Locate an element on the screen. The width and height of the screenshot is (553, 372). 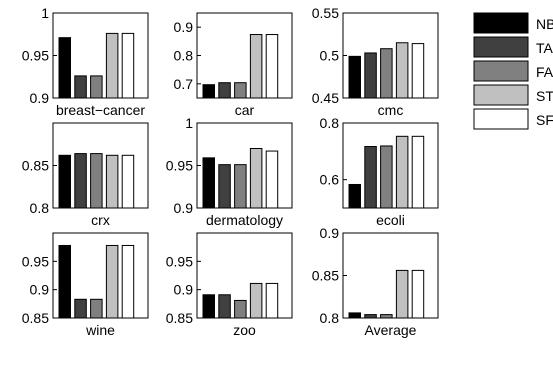
bar-ecoli-sfan is located at coordinates (418, 172).